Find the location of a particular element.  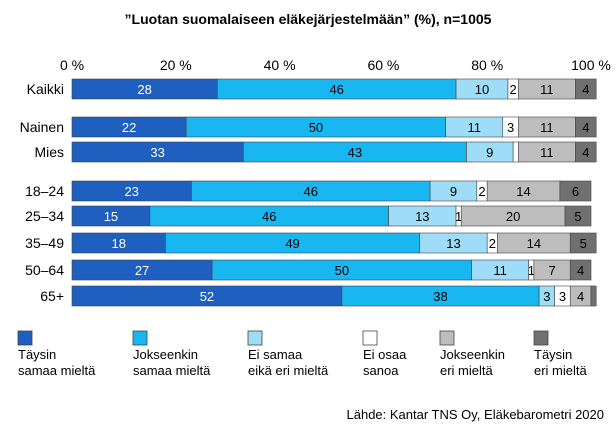

data-label: 43 is located at coordinates (355, 152).